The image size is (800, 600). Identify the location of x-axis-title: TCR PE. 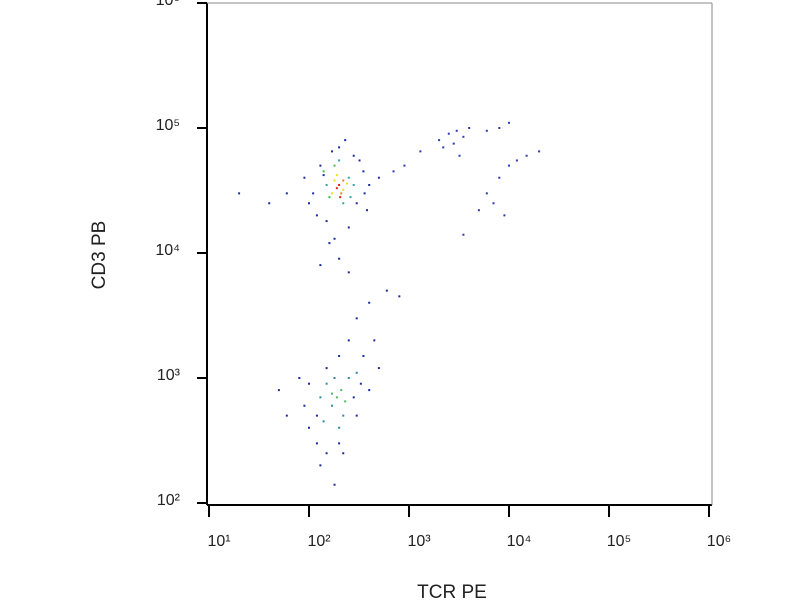
(452, 591).